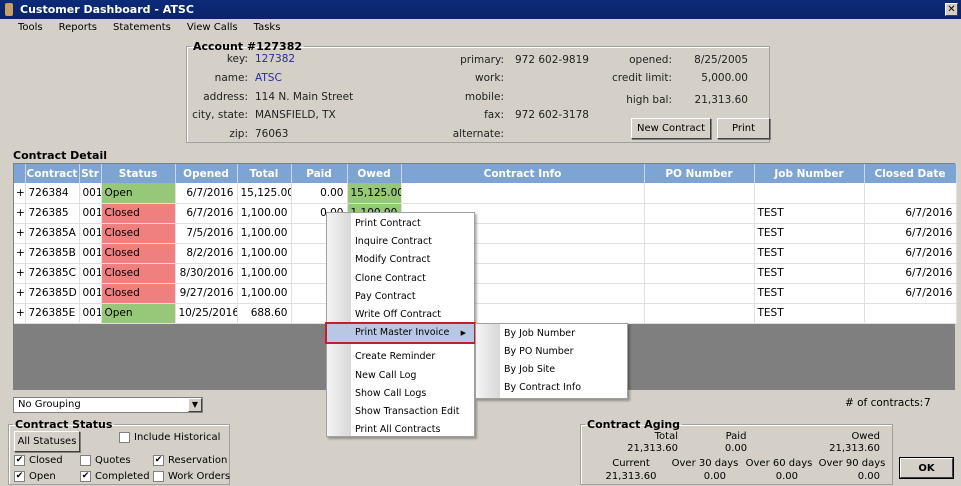 The width and height of the screenshot is (961, 486). What do you see at coordinates (649, 100) in the screenshot?
I see `high-bal-label: high bal:` at bounding box center [649, 100].